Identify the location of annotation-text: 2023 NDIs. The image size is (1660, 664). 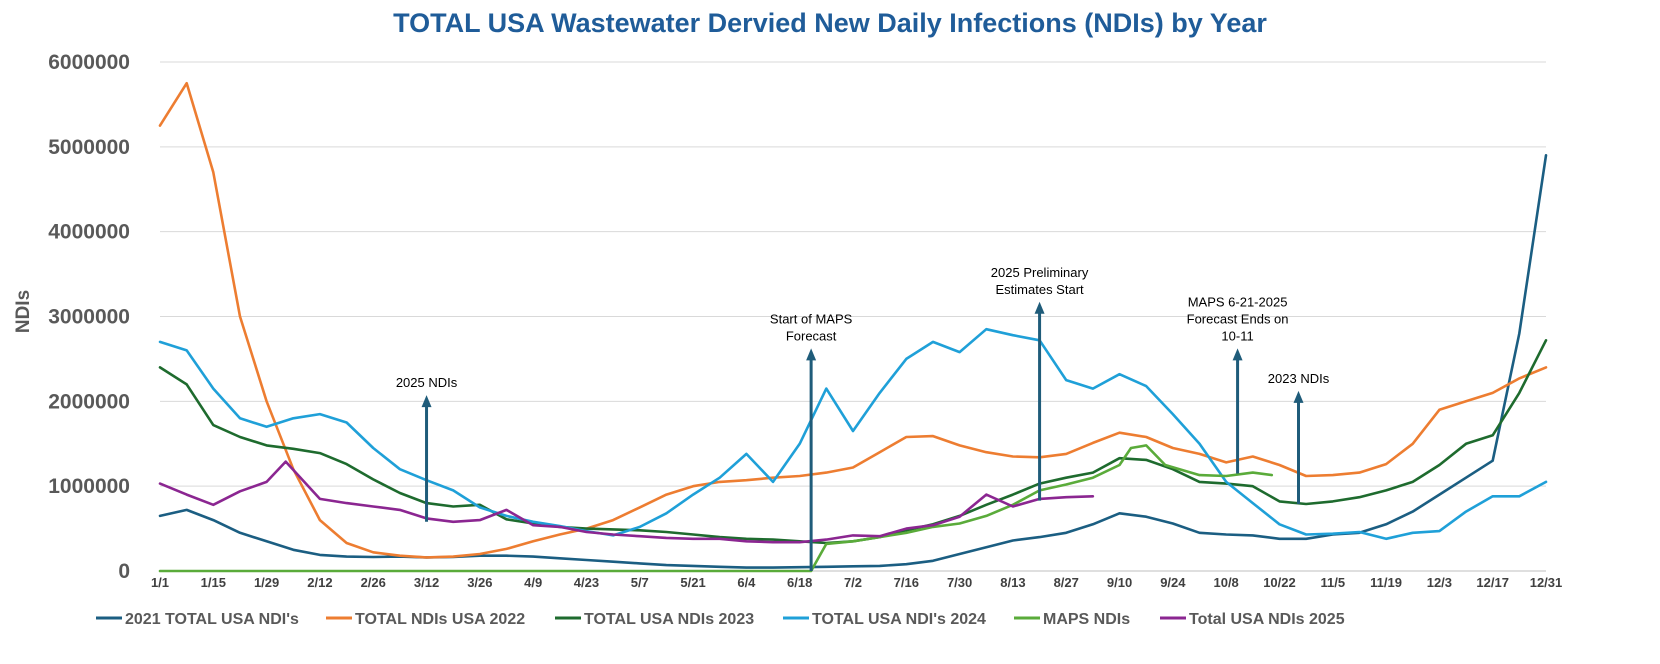
(1299, 378).